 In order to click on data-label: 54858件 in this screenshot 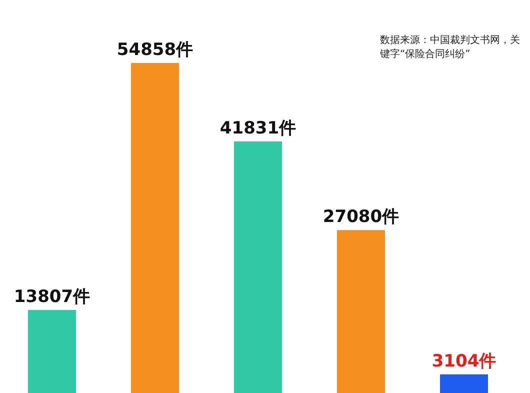, I will do `click(155, 50)`.